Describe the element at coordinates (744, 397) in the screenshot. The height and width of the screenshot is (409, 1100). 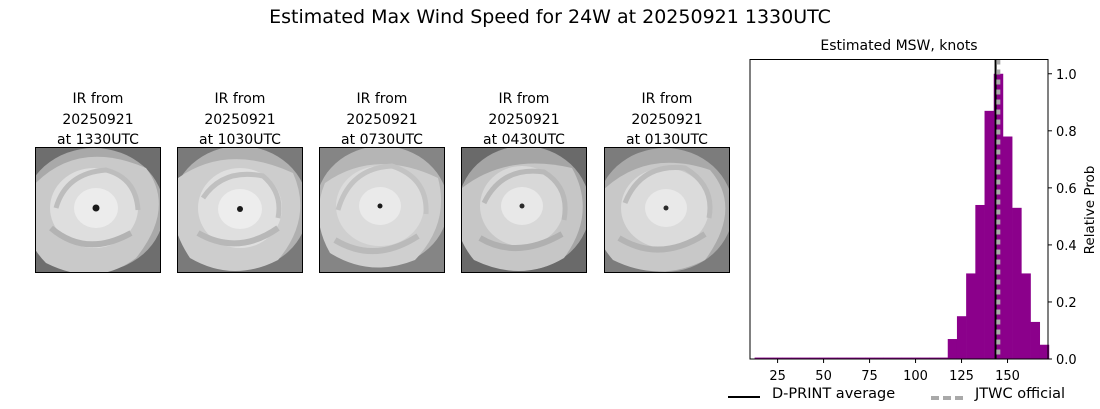
I see `solid-line-swatch` at that location.